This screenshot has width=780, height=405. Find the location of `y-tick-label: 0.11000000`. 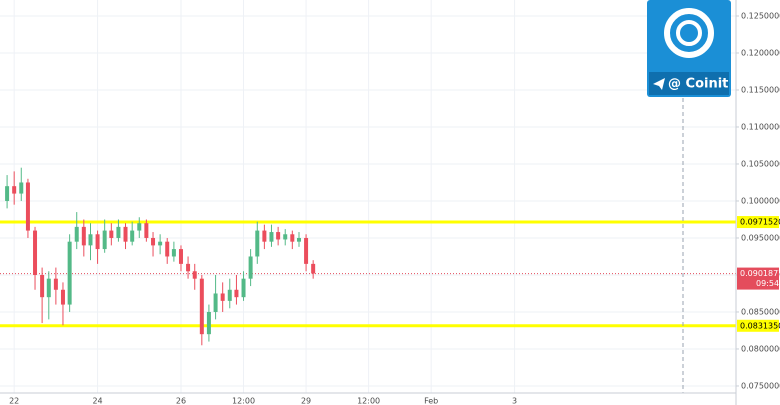

y-tick-label: 0.11000000 is located at coordinates (760, 126).